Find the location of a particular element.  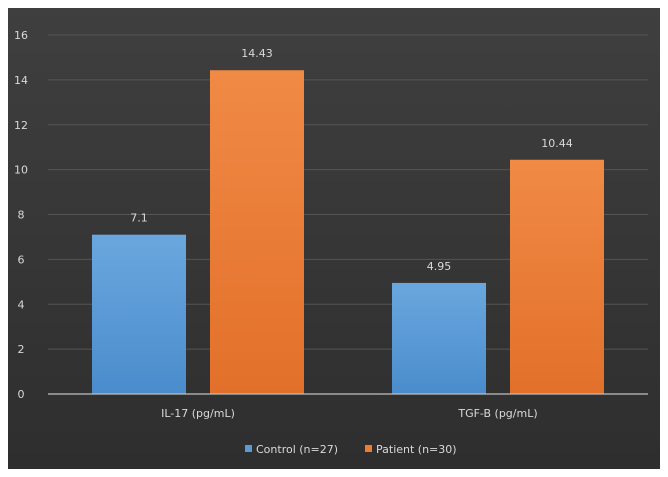

y-tick-label: 4 is located at coordinates (21, 304).